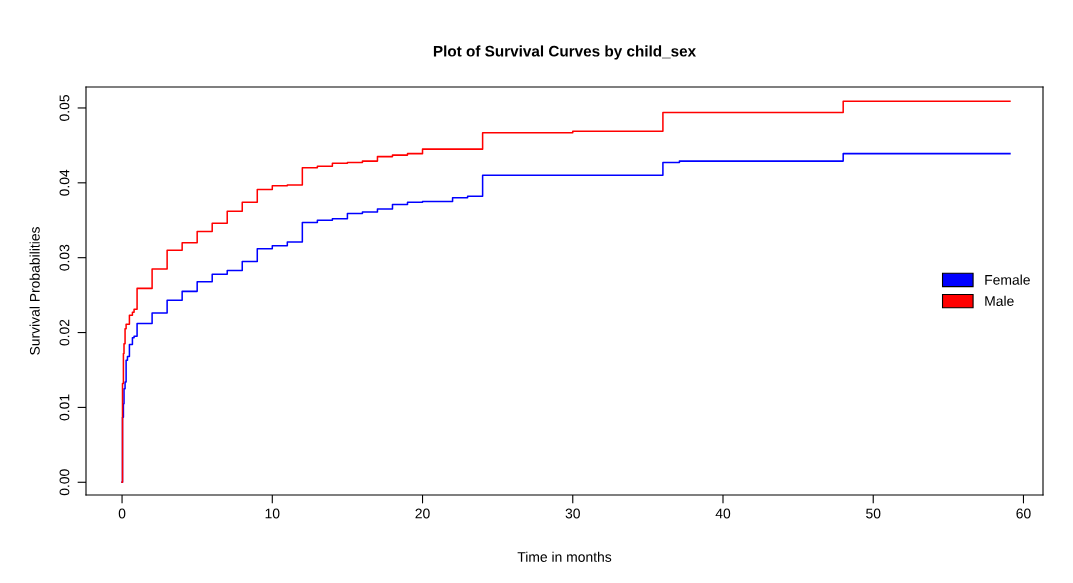  What do you see at coordinates (64, 332) in the screenshot?
I see `y-tick-label: 0.02` at bounding box center [64, 332].